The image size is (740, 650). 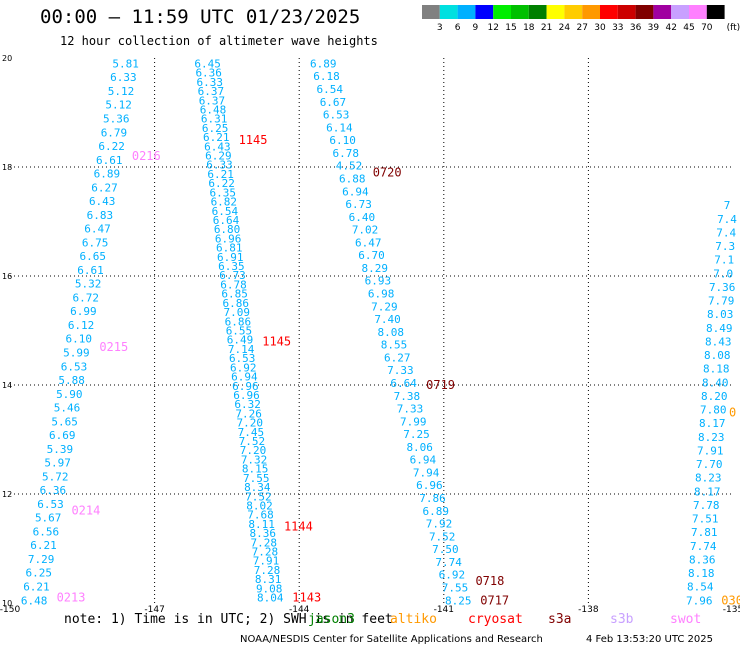 I want to click on wave-height-value: 7.68, so click(x=260, y=515).